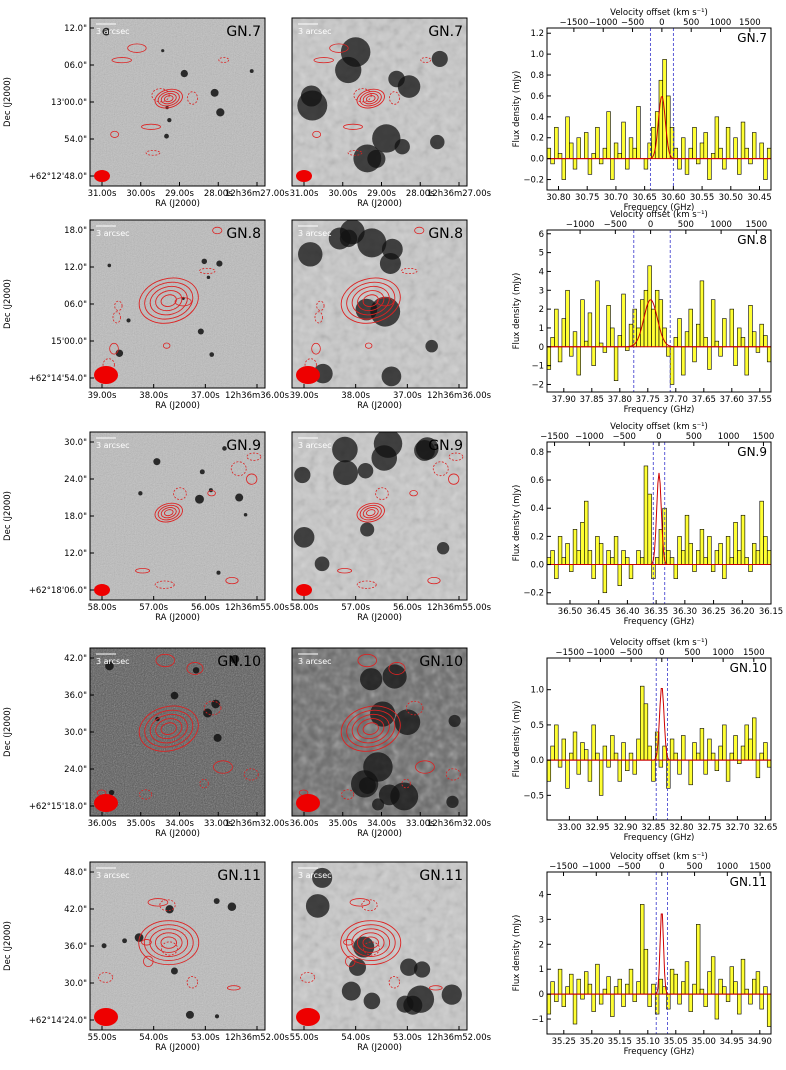 The image size is (786, 1070). Describe the element at coordinates (686, 225) in the screenshot. I see `velocity-tick-label: 500` at that location.